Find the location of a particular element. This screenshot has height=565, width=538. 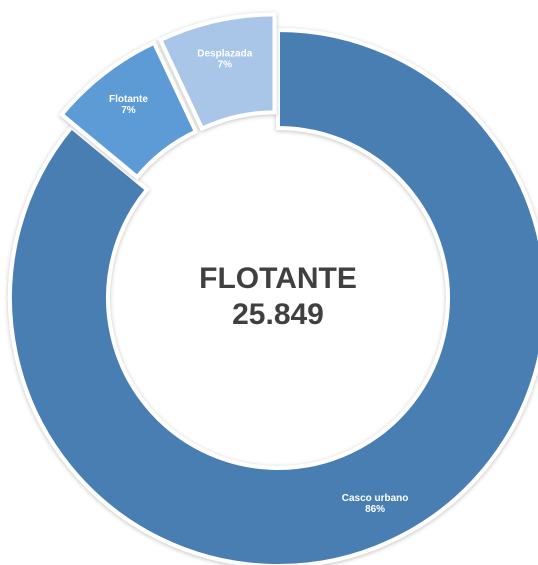

center-value: 25.849 is located at coordinates (278, 314).